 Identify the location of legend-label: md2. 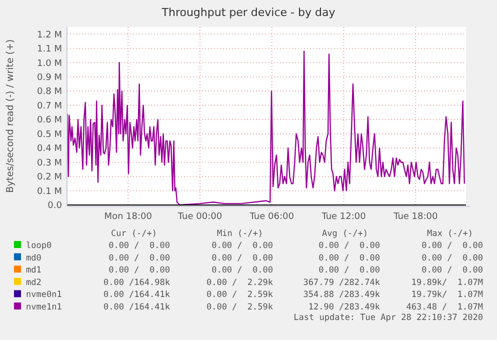
(34, 283).